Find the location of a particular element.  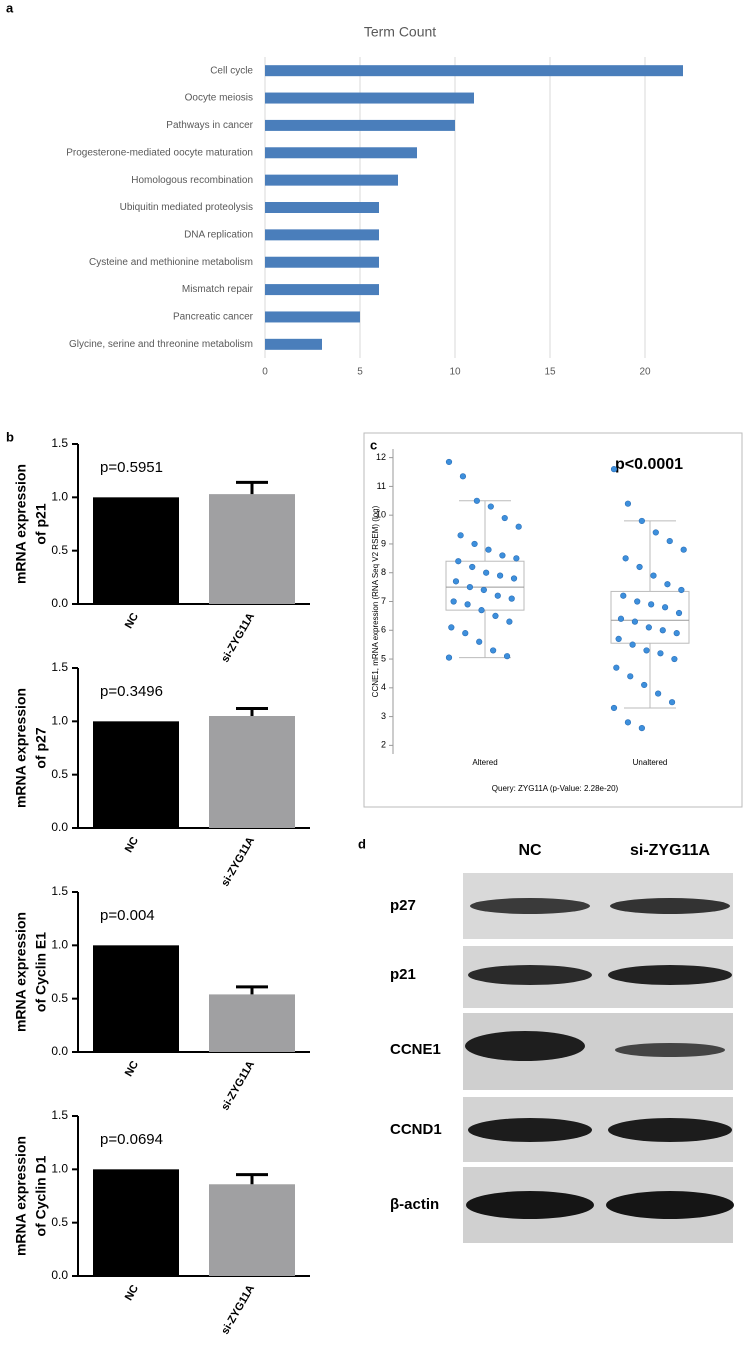

y-tick-label: 3 is located at coordinates (383, 716).